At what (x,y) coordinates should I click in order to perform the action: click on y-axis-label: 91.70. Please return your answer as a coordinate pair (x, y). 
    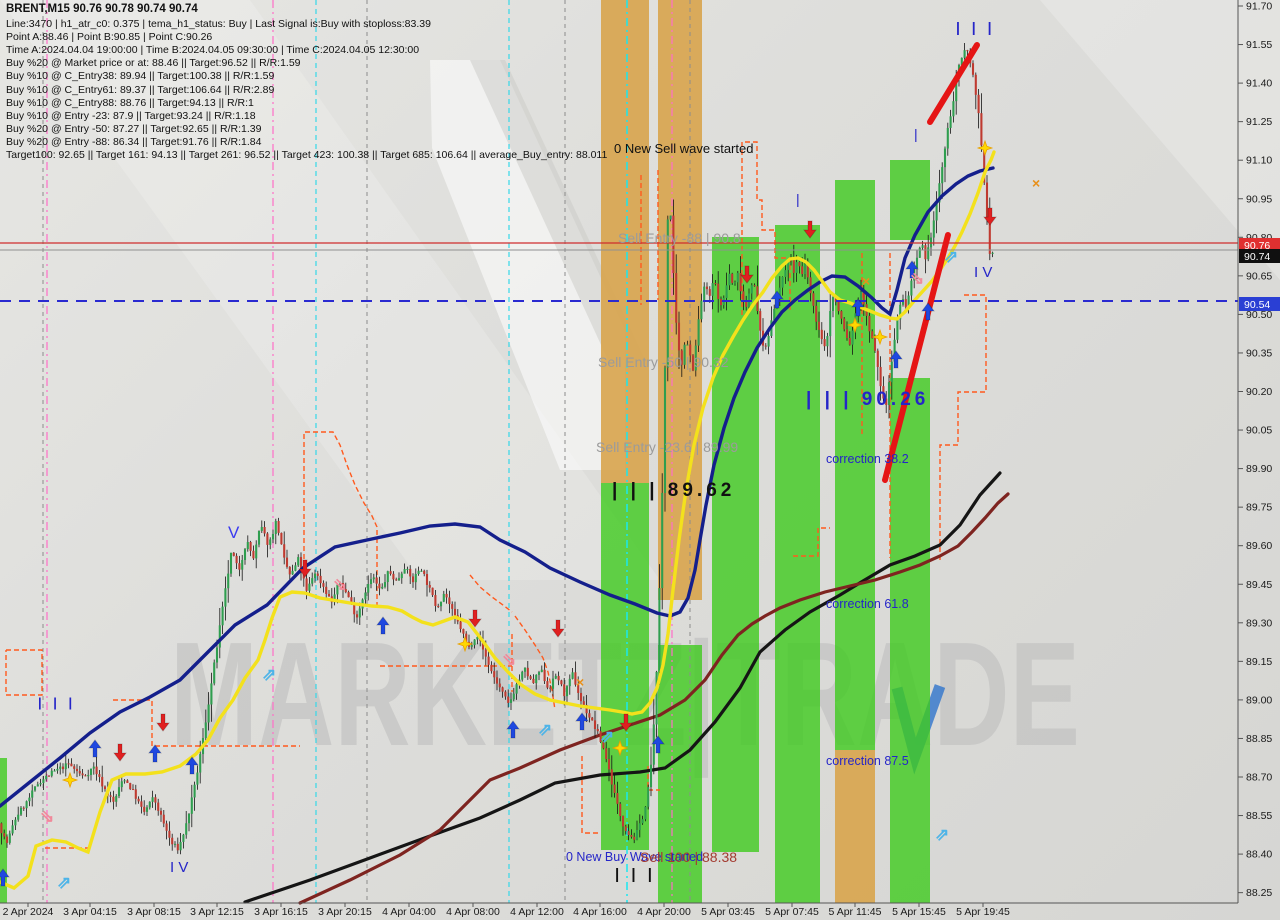
    Looking at the image, I should click on (1259, 7).